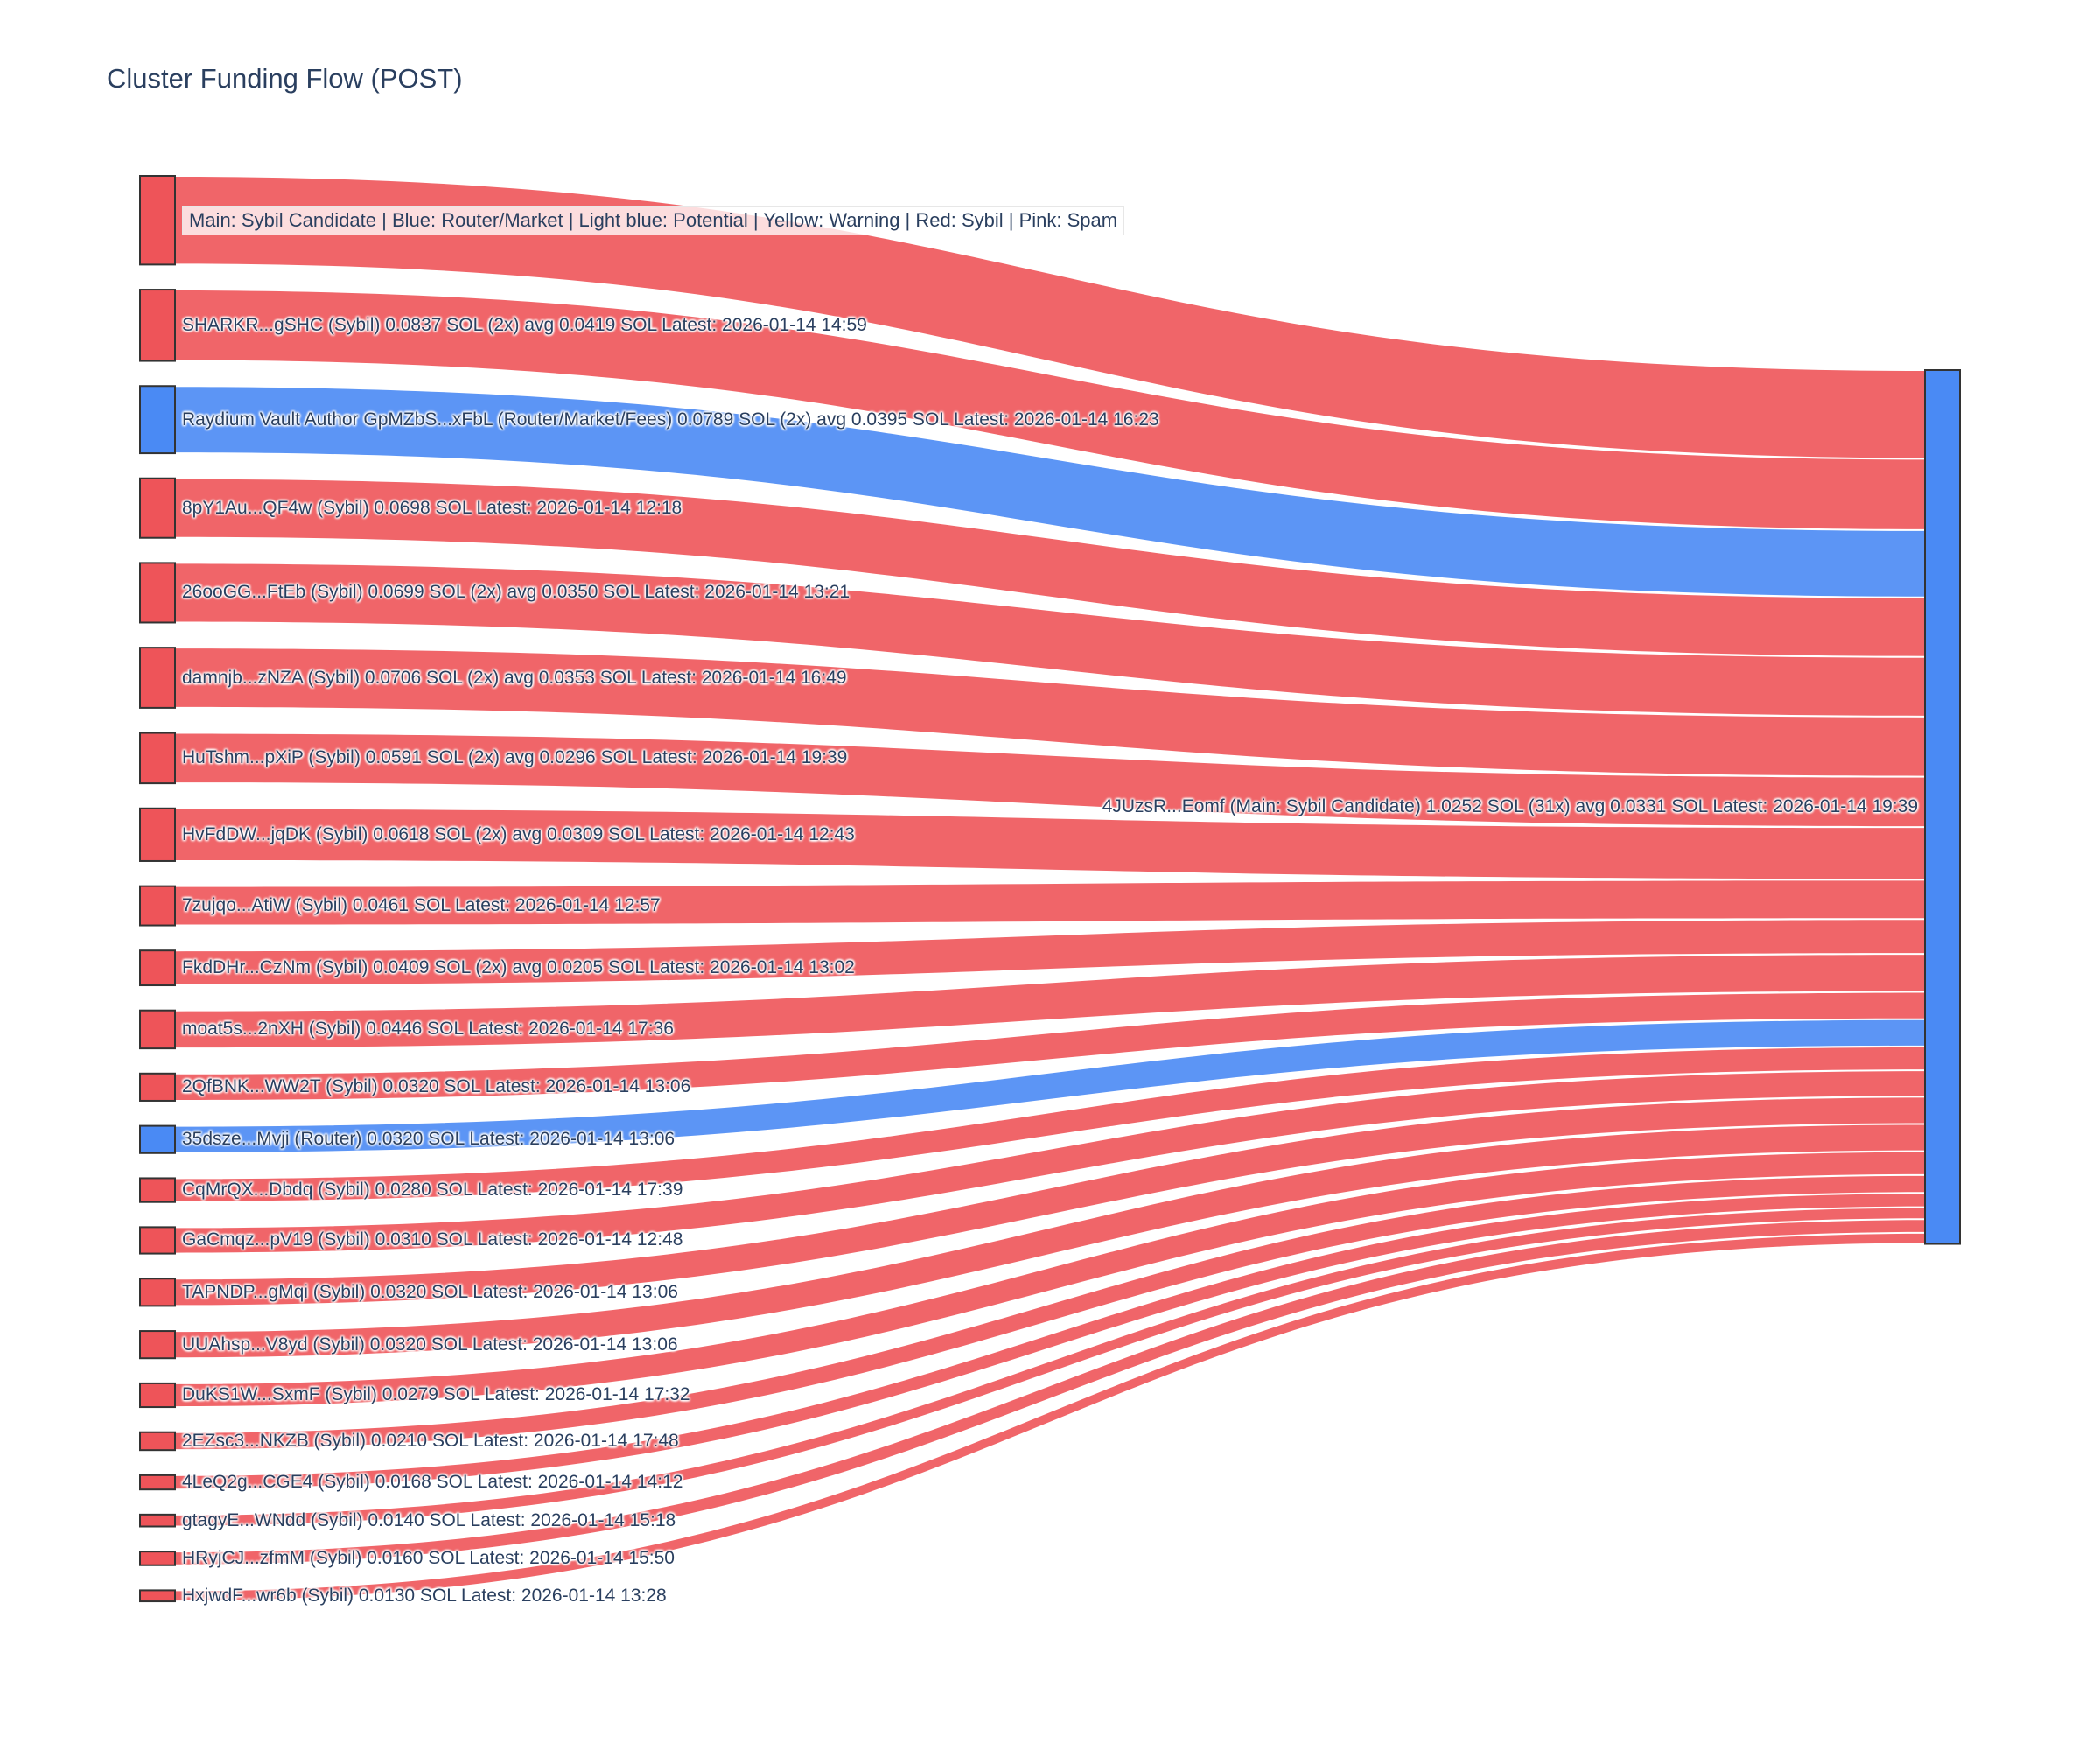 This screenshot has width=2100, height=1750. Describe the element at coordinates (1942, 807) in the screenshot. I see `sankey-node-target` at that location.